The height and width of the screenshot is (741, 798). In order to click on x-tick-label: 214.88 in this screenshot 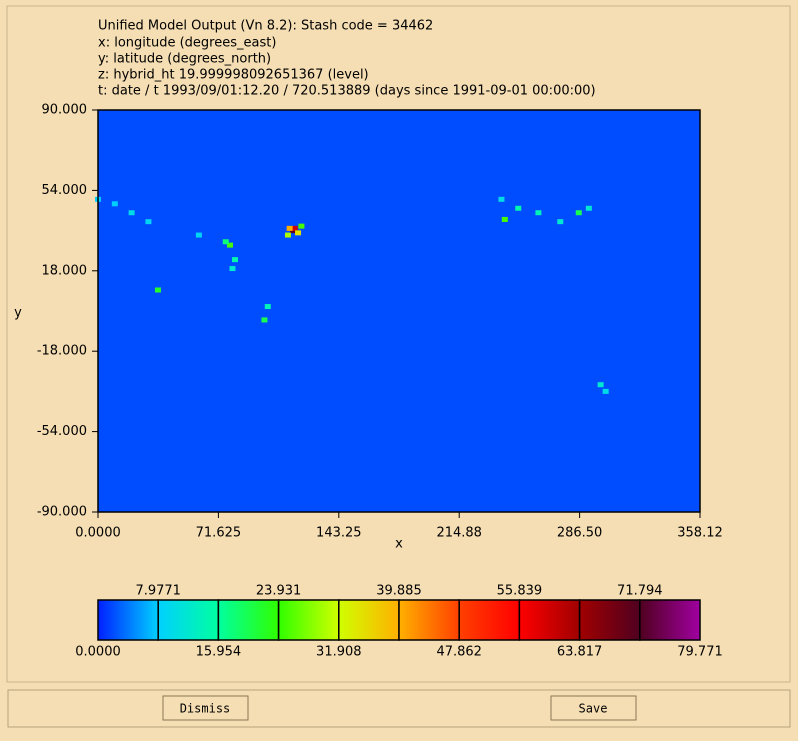, I will do `click(459, 533)`.